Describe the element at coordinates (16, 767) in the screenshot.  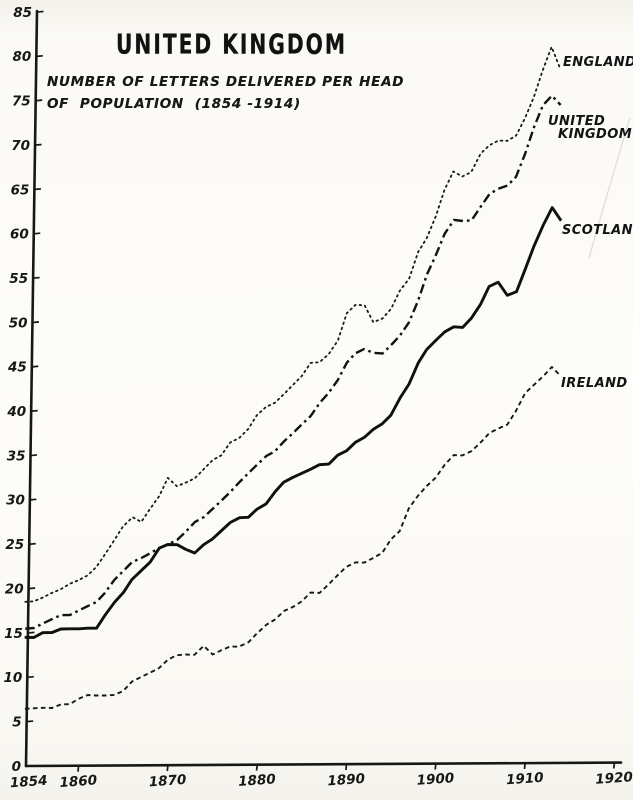
I see `y-tick-label: 0` at that location.